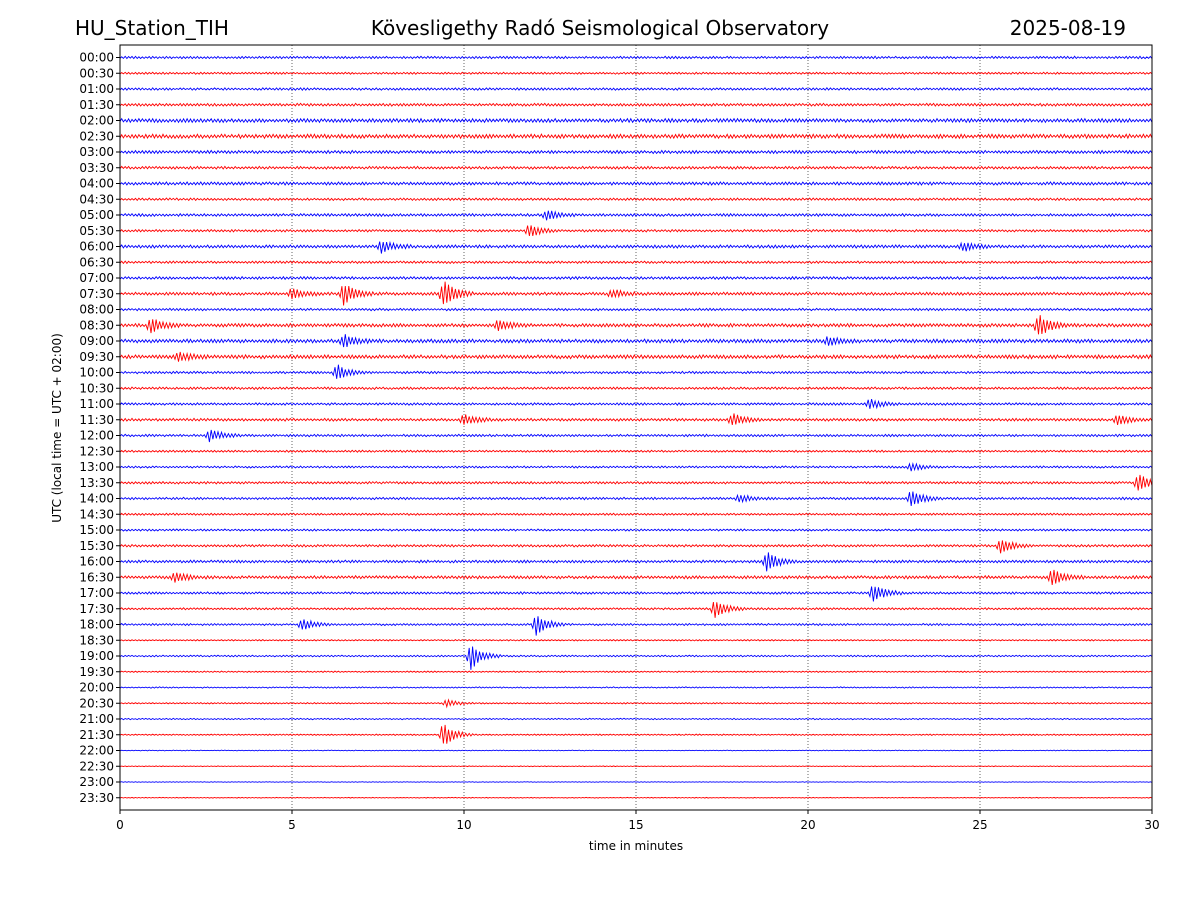 This screenshot has height=900, width=1200. I want to click on y-tick-label: 16:30, so click(96, 577).